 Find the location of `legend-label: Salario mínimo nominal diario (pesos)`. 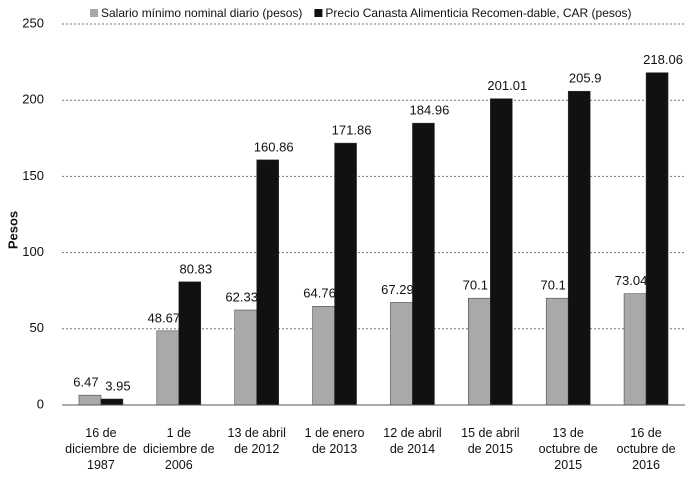

legend-label: Salario mínimo nominal diario (pesos) is located at coordinates (201, 13).